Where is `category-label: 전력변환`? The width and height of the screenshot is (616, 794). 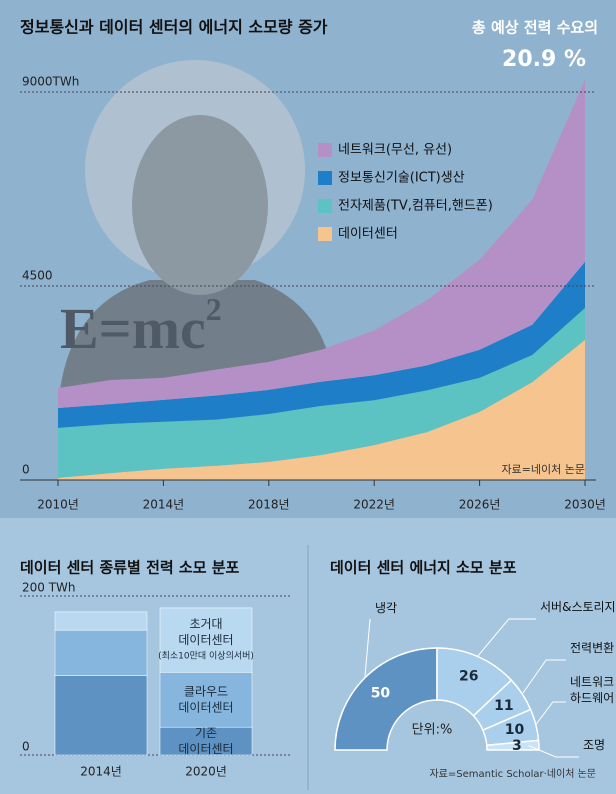 category-label: 전력변환 is located at coordinates (592, 648).